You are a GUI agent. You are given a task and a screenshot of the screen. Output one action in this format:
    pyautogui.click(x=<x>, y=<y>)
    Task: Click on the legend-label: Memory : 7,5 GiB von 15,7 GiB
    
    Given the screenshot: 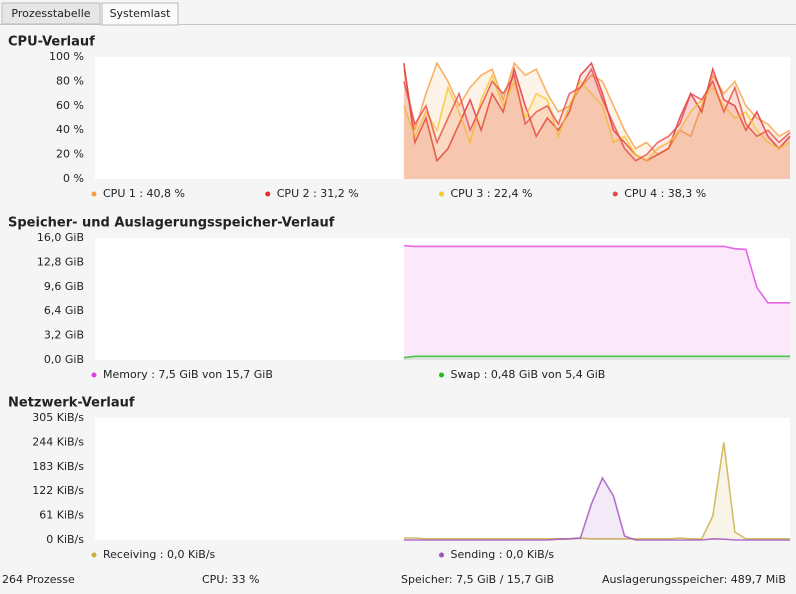 What is the action you would take?
    pyautogui.click(x=188, y=374)
    